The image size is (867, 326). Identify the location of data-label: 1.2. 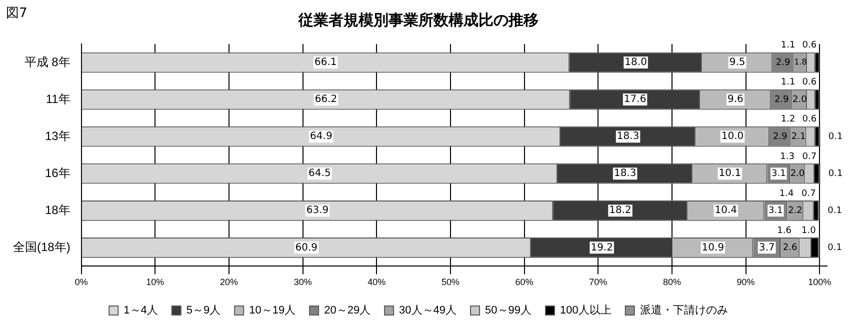
(788, 119).